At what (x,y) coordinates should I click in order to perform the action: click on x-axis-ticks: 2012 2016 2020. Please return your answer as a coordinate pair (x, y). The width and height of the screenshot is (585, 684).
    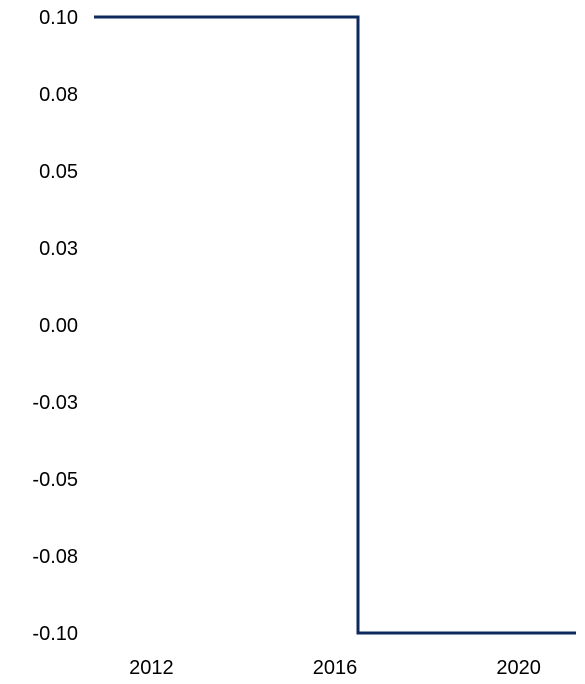
    Looking at the image, I should click on (335, 668).